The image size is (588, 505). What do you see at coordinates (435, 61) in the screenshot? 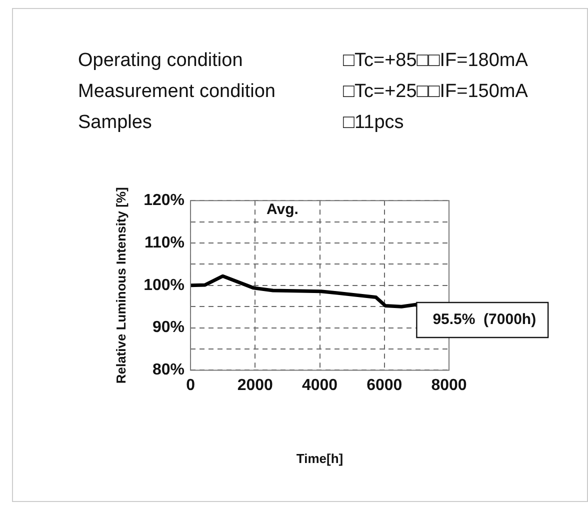
I see `text: □Tc=+85□□IF=180mA` at bounding box center [435, 61].